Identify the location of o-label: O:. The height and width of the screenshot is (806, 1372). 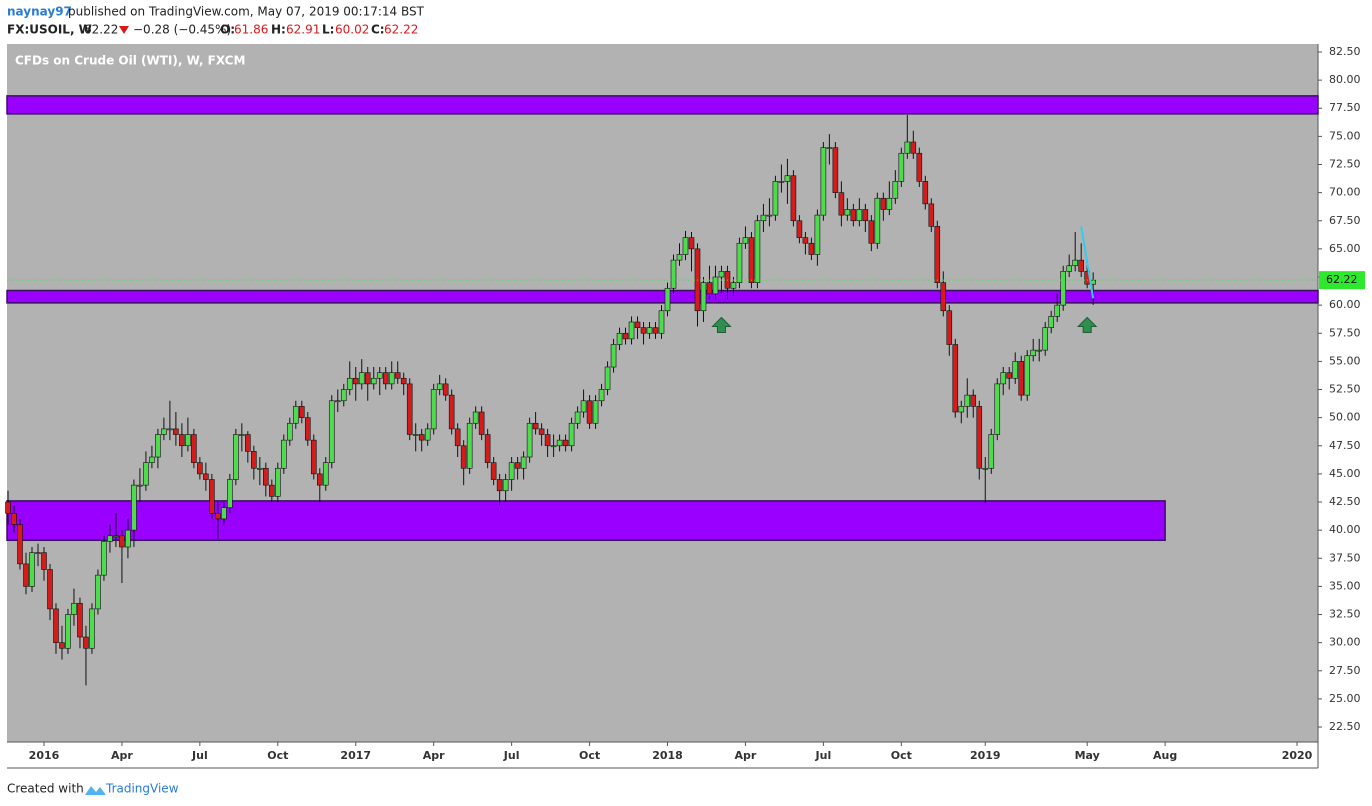
(227, 30).